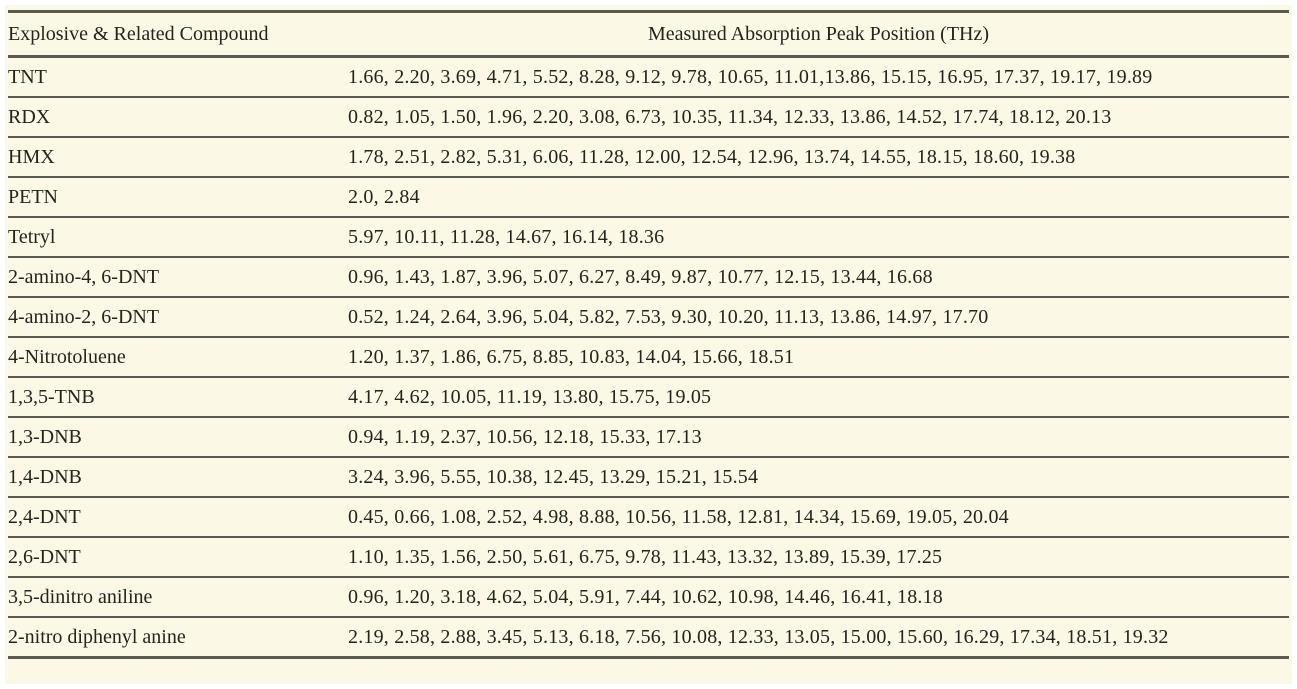  Describe the element at coordinates (178, 157) in the screenshot. I see `compound-cell: HMX` at that location.